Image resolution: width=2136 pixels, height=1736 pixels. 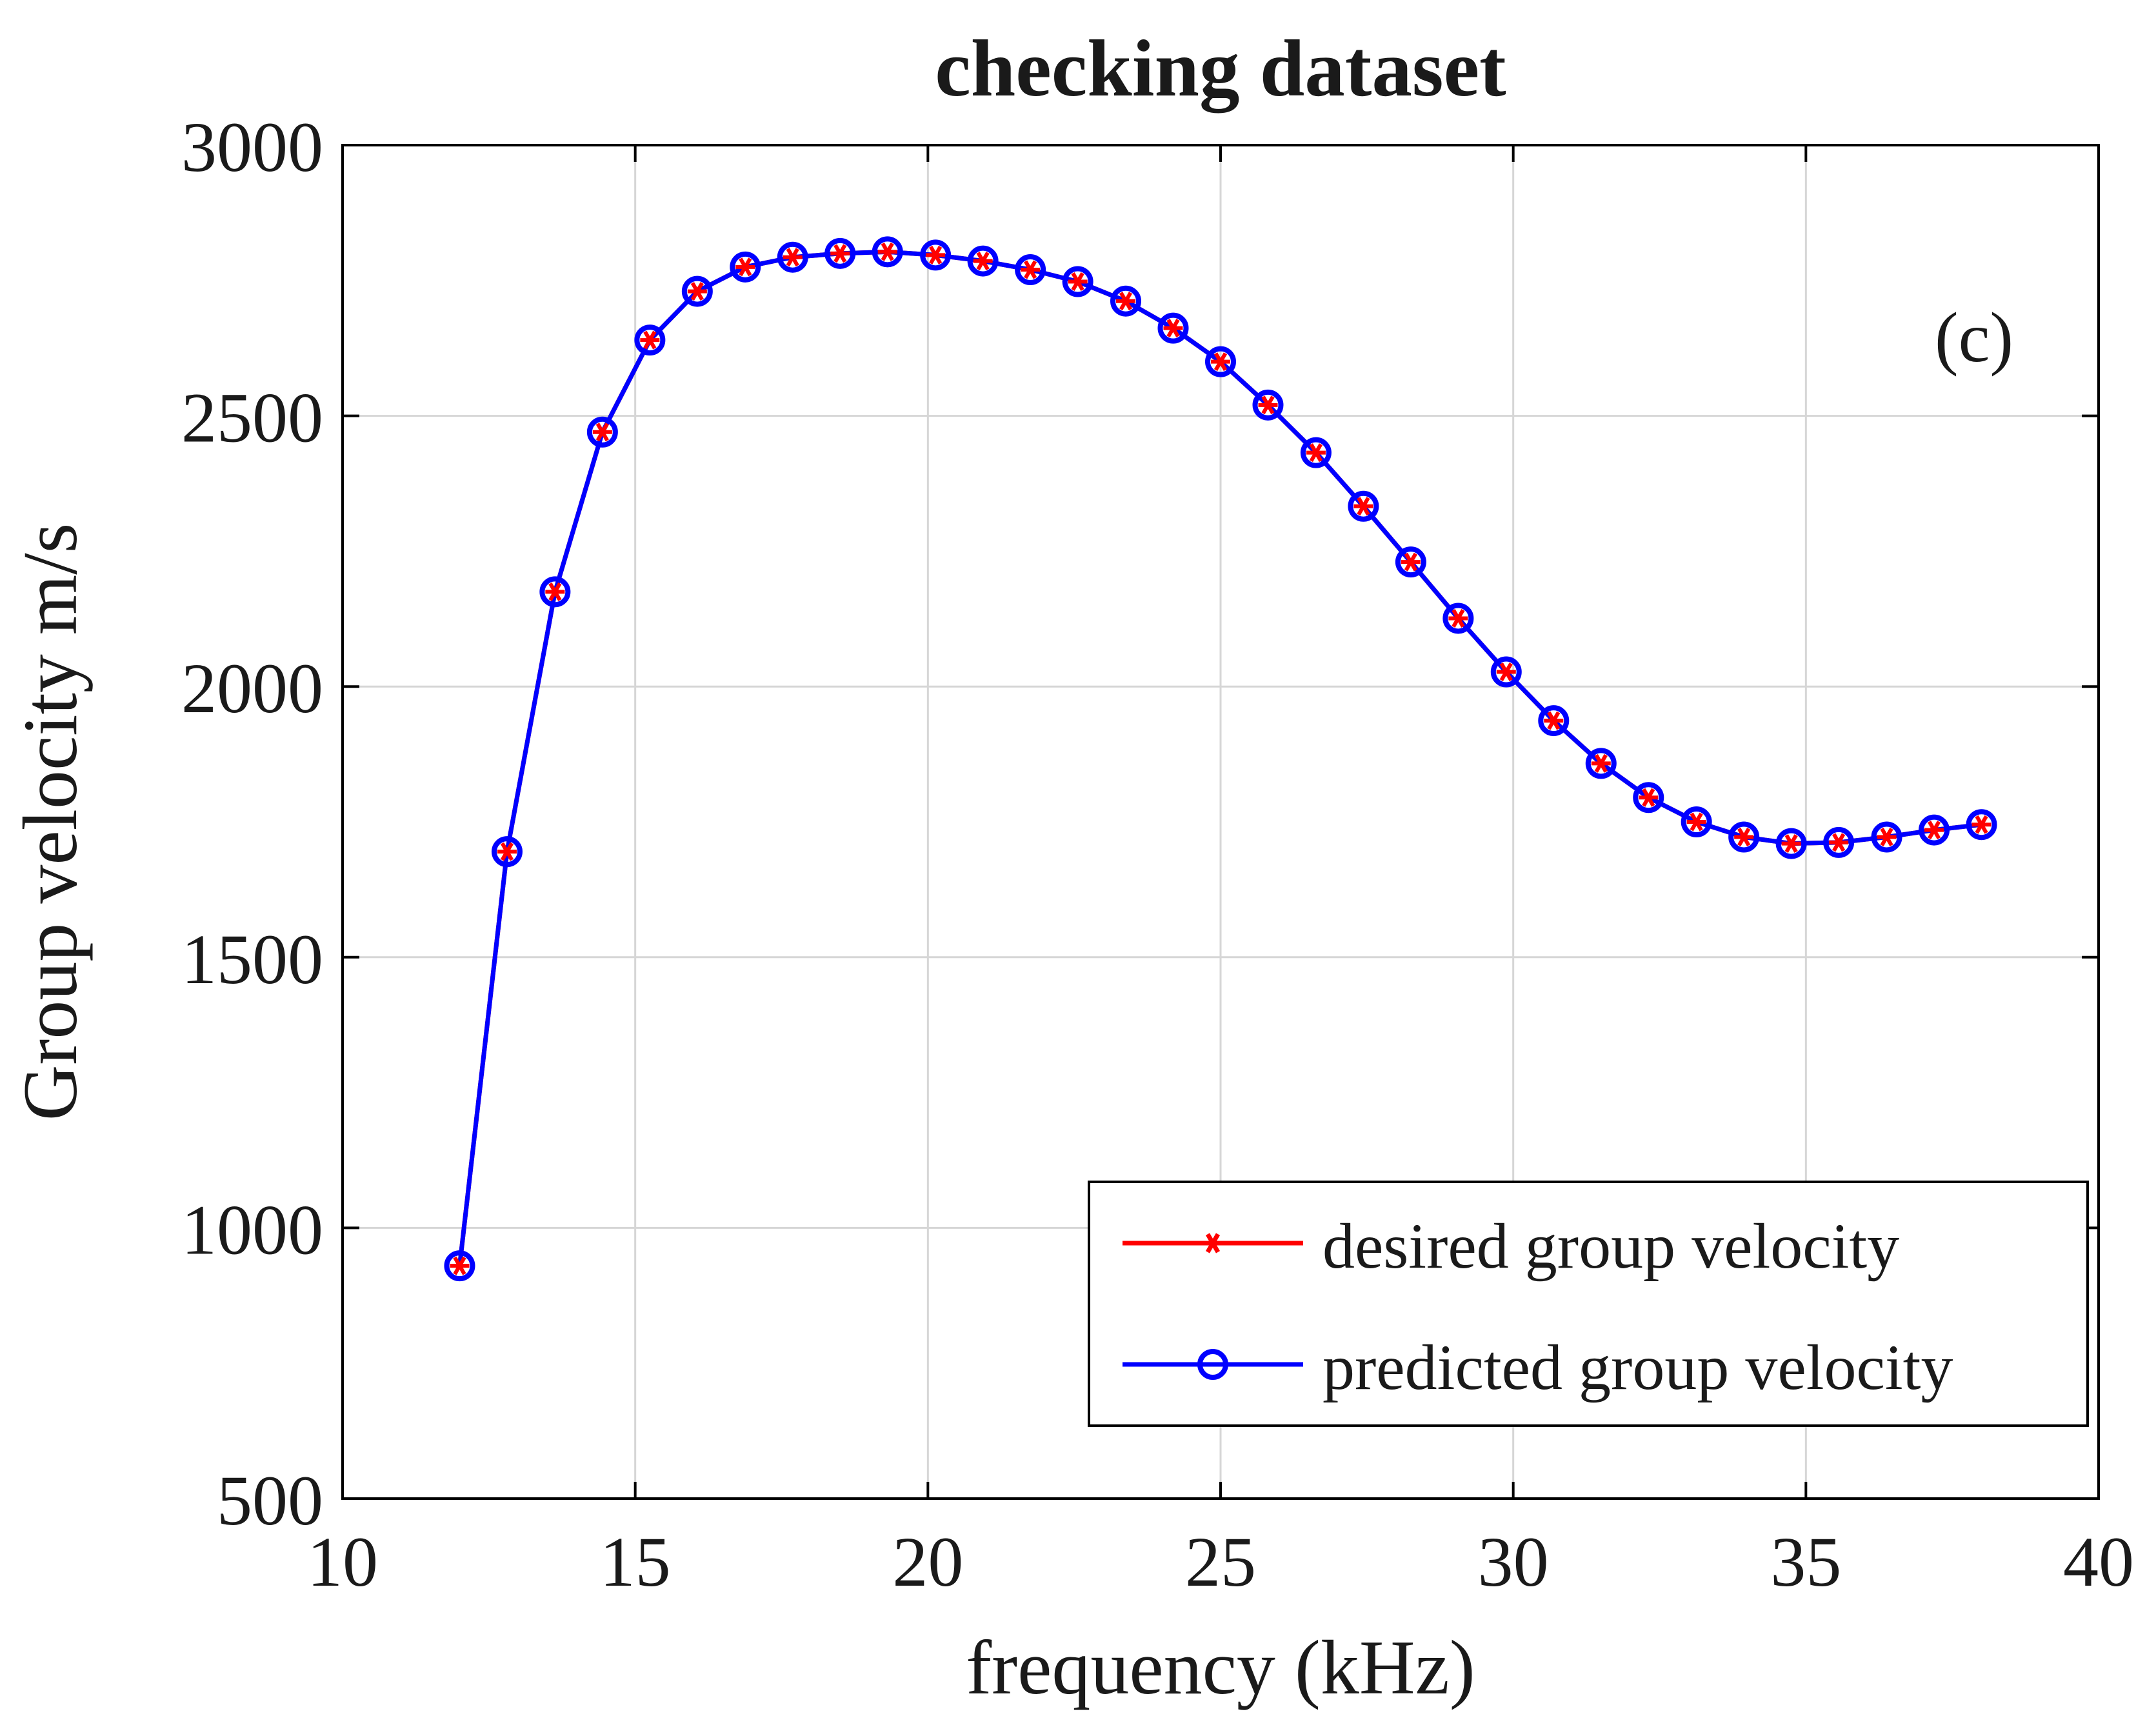 What do you see at coordinates (1220, 69) in the screenshot?
I see `chart-title: checking dataset` at bounding box center [1220, 69].